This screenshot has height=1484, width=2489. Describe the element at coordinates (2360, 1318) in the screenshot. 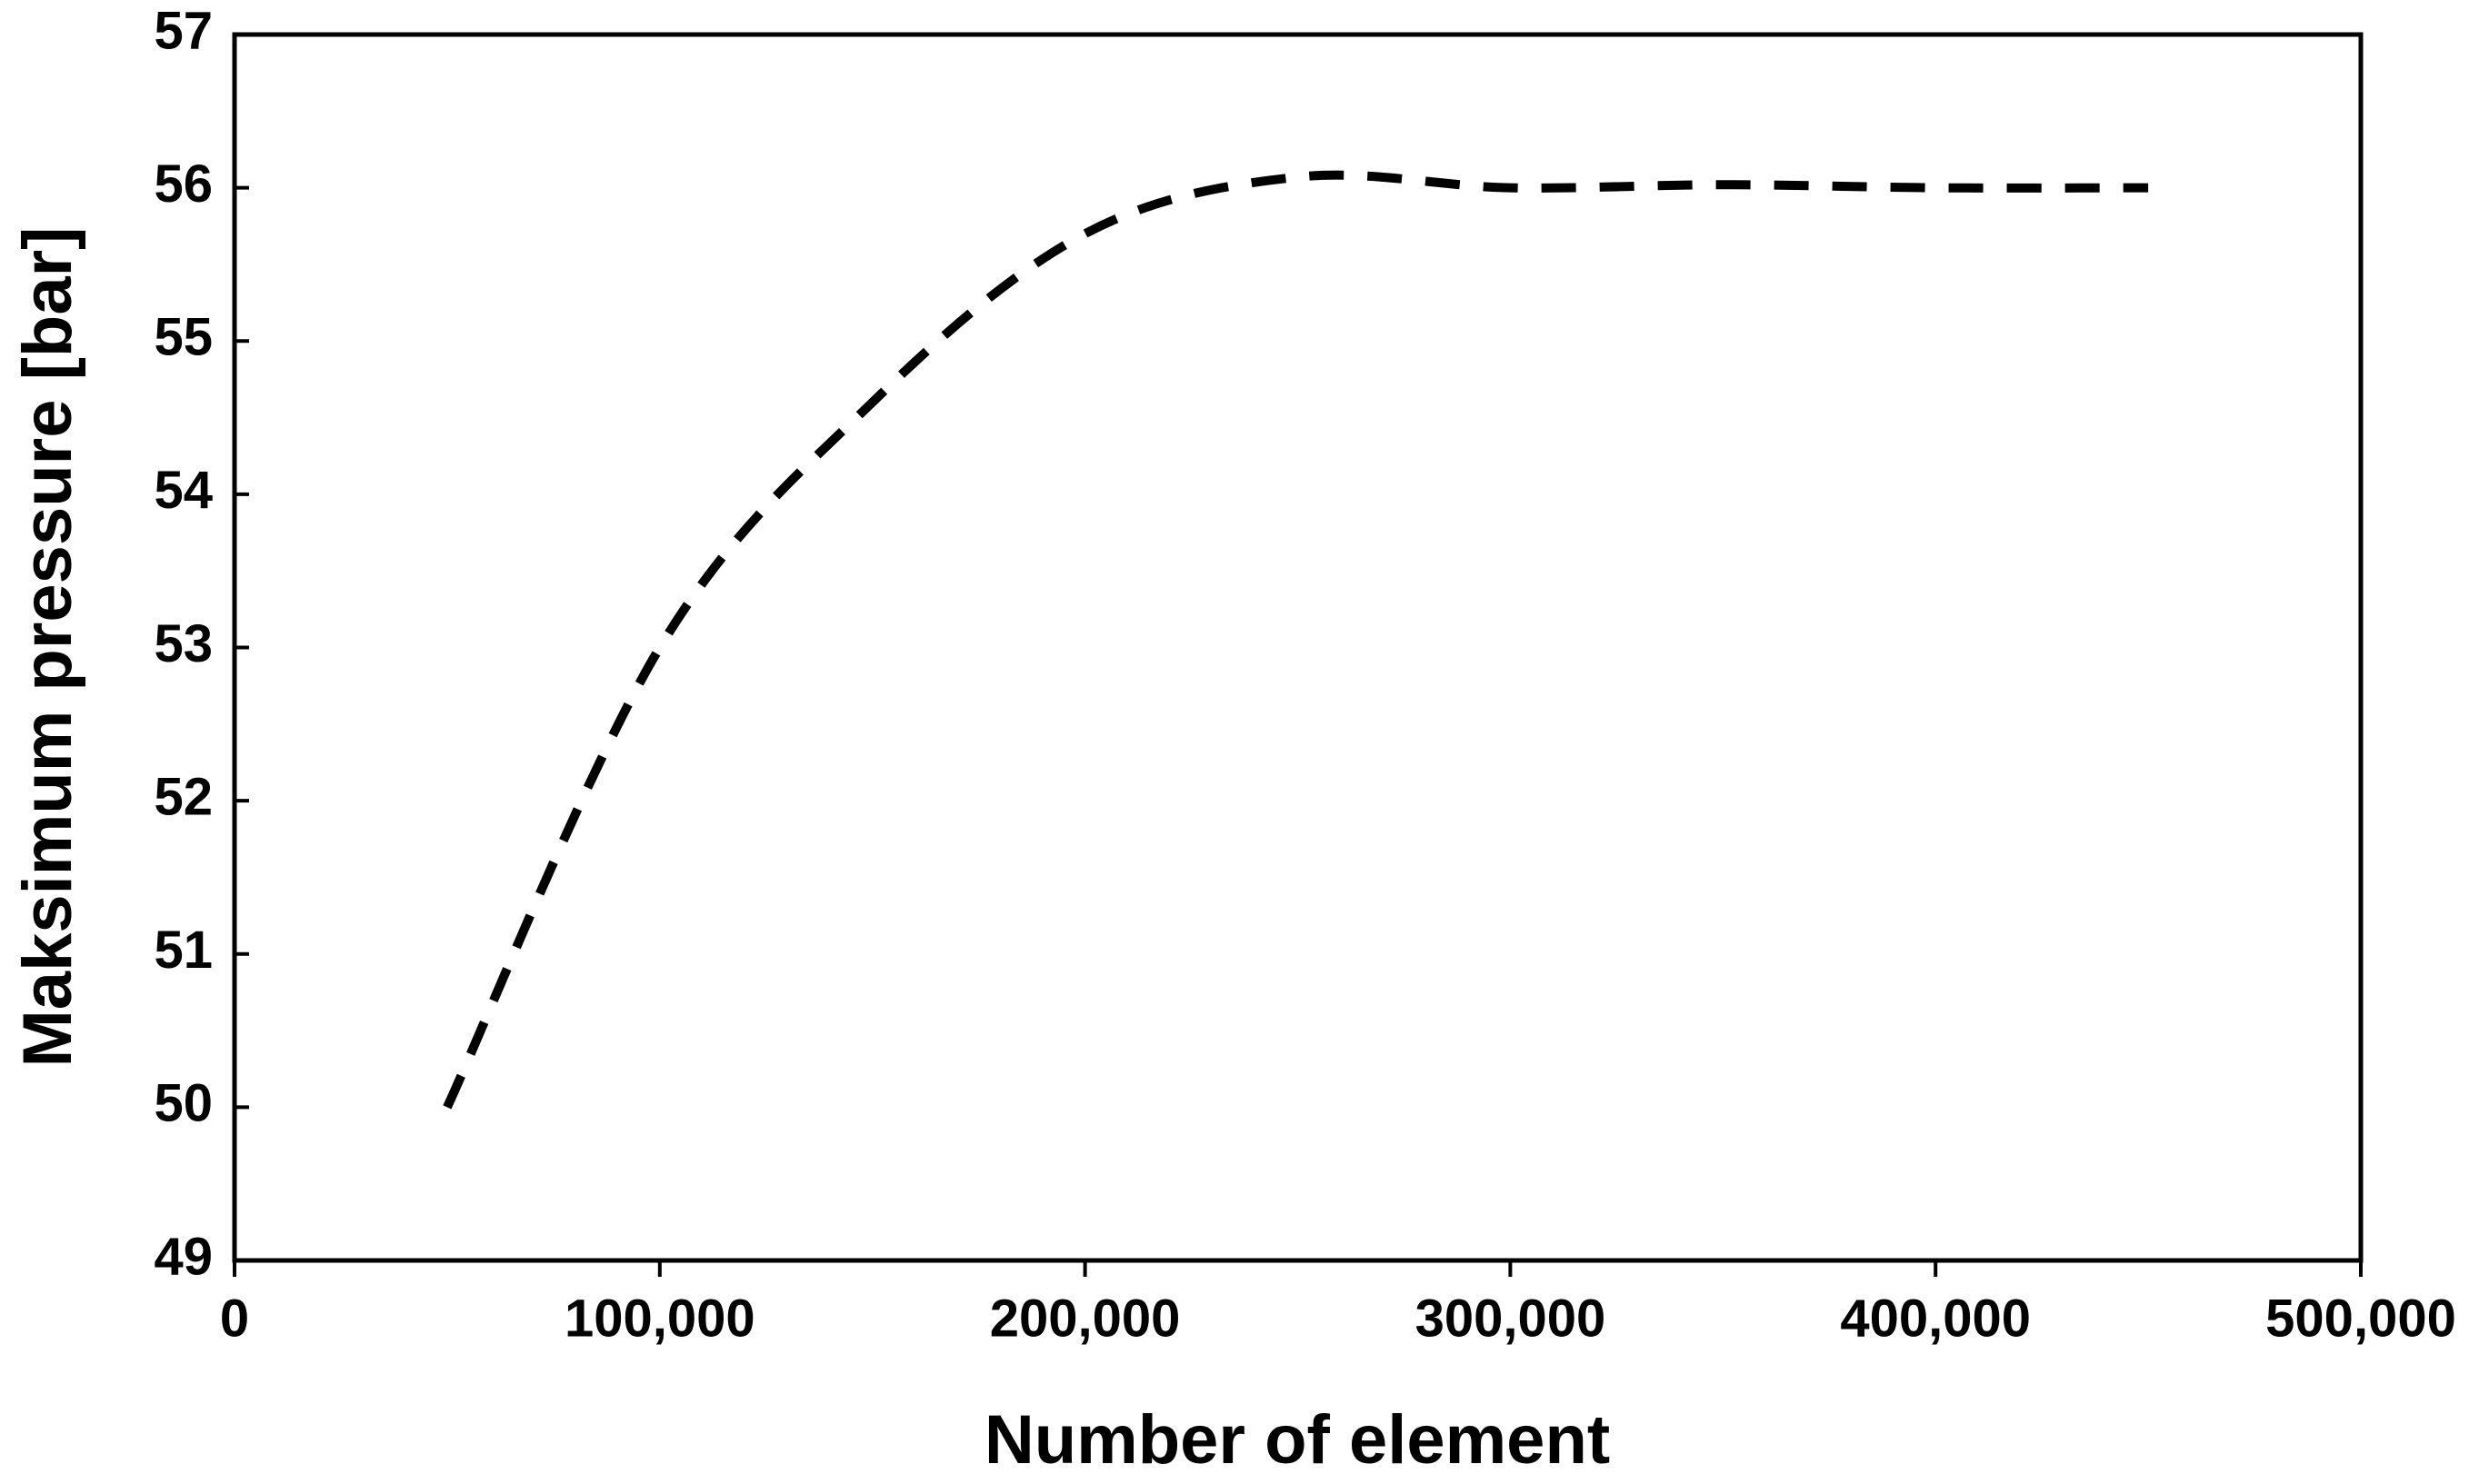

I see `x-tick-label: 500,000` at that location.